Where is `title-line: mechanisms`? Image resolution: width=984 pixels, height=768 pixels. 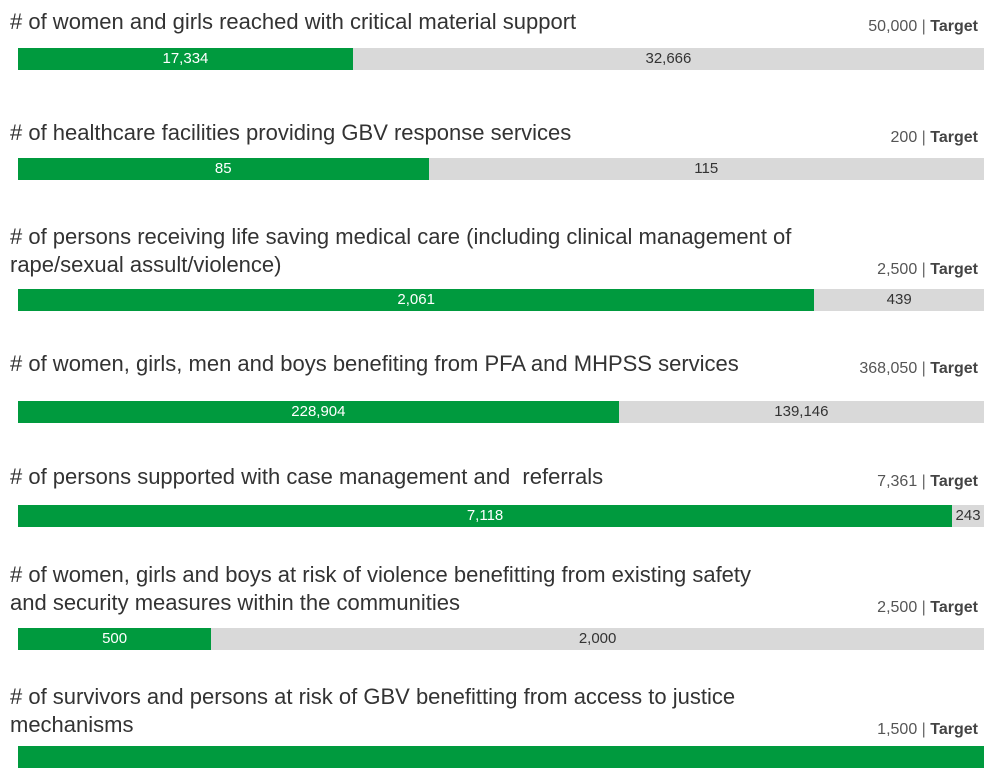 title-line: mechanisms is located at coordinates (72, 724).